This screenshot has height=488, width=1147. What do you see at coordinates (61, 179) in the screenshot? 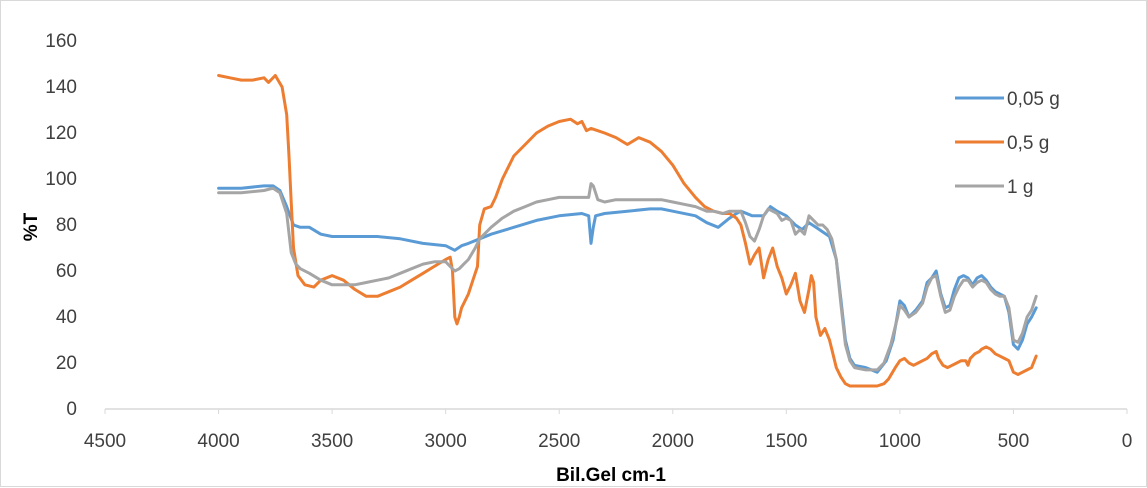
I see `y-tick-label: 100` at bounding box center [61, 179].